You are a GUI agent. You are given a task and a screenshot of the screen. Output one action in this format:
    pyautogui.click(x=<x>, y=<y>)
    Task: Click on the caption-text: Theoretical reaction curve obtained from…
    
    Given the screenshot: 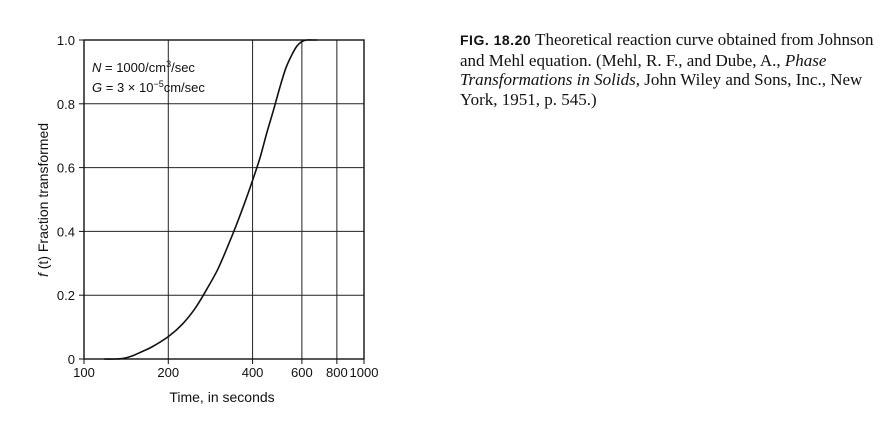 What is the action you would take?
    pyautogui.click(x=667, y=50)
    